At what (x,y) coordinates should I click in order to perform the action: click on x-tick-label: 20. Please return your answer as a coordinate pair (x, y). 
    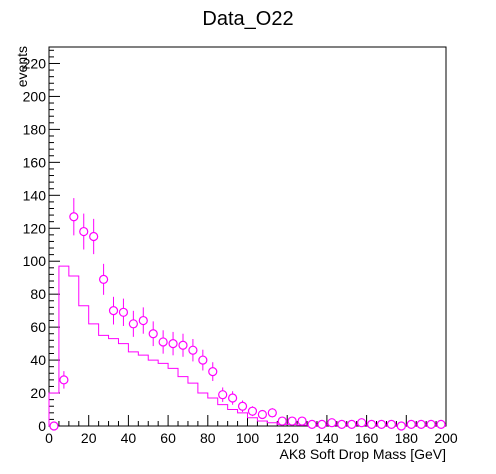
    Looking at the image, I should click on (89, 438).